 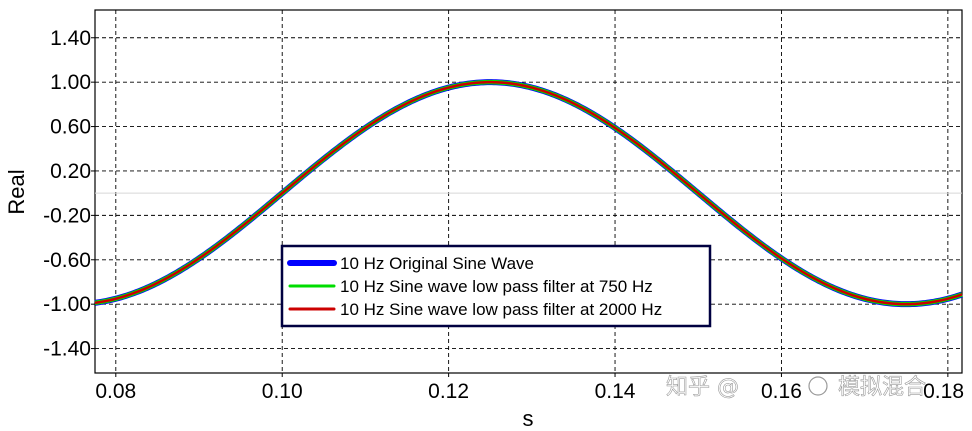 What do you see at coordinates (16, 191) in the screenshot?
I see `y-axis-label: Real` at bounding box center [16, 191].